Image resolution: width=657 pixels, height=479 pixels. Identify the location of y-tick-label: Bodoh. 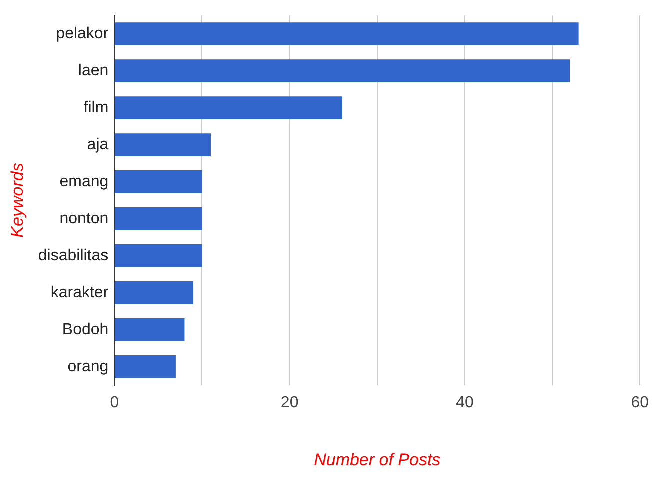
(85, 329).